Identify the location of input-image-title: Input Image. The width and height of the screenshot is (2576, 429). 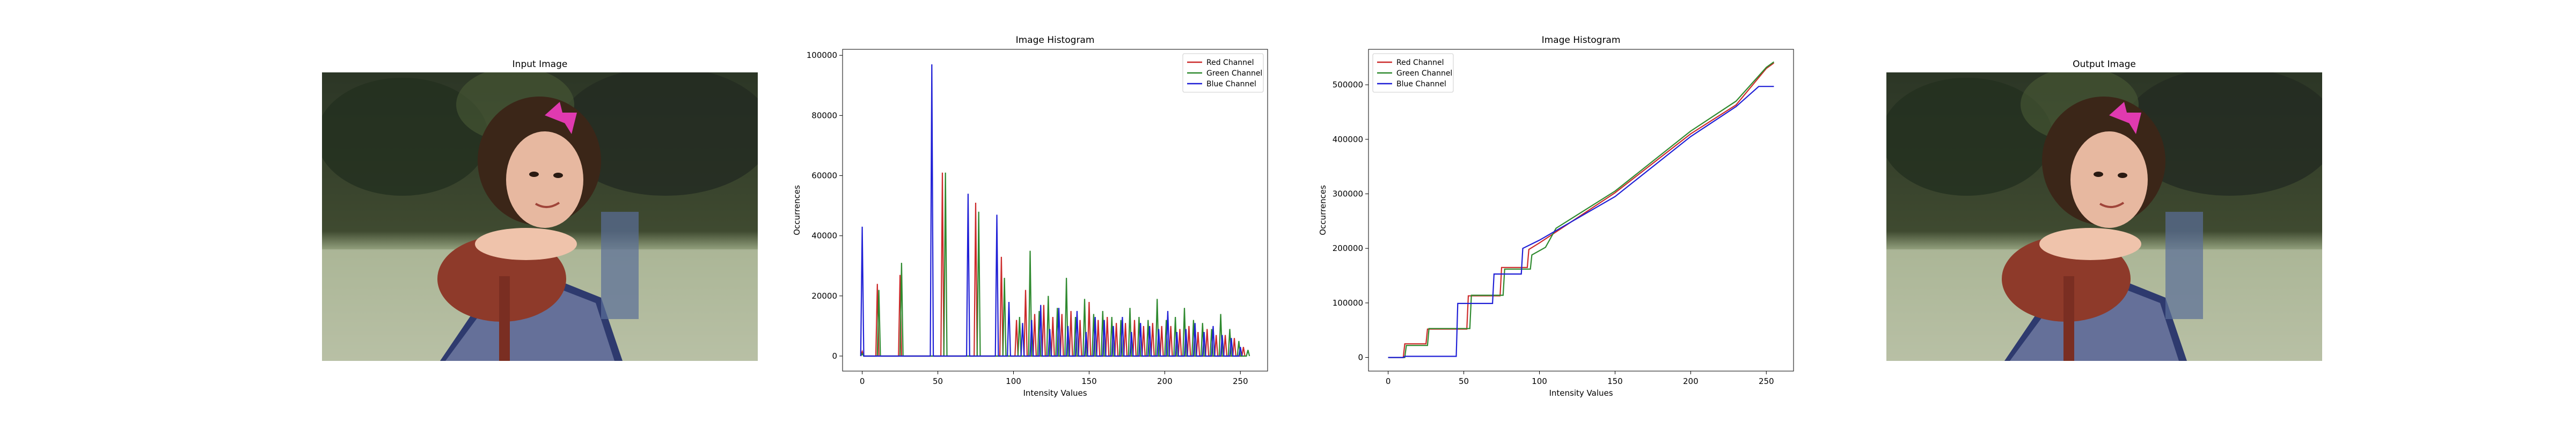
(540, 64).